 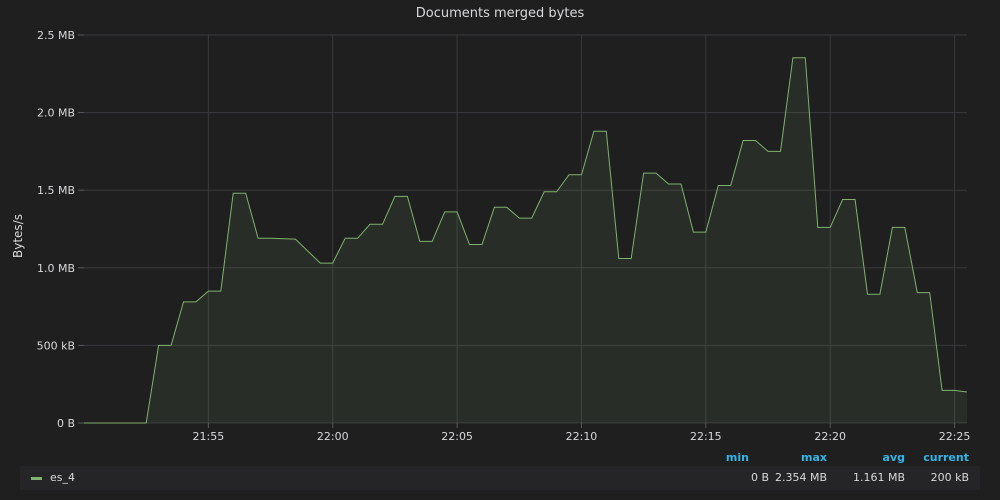 What do you see at coordinates (56, 190) in the screenshot?
I see `y-tick-label: 1.5 MB` at bounding box center [56, 190].